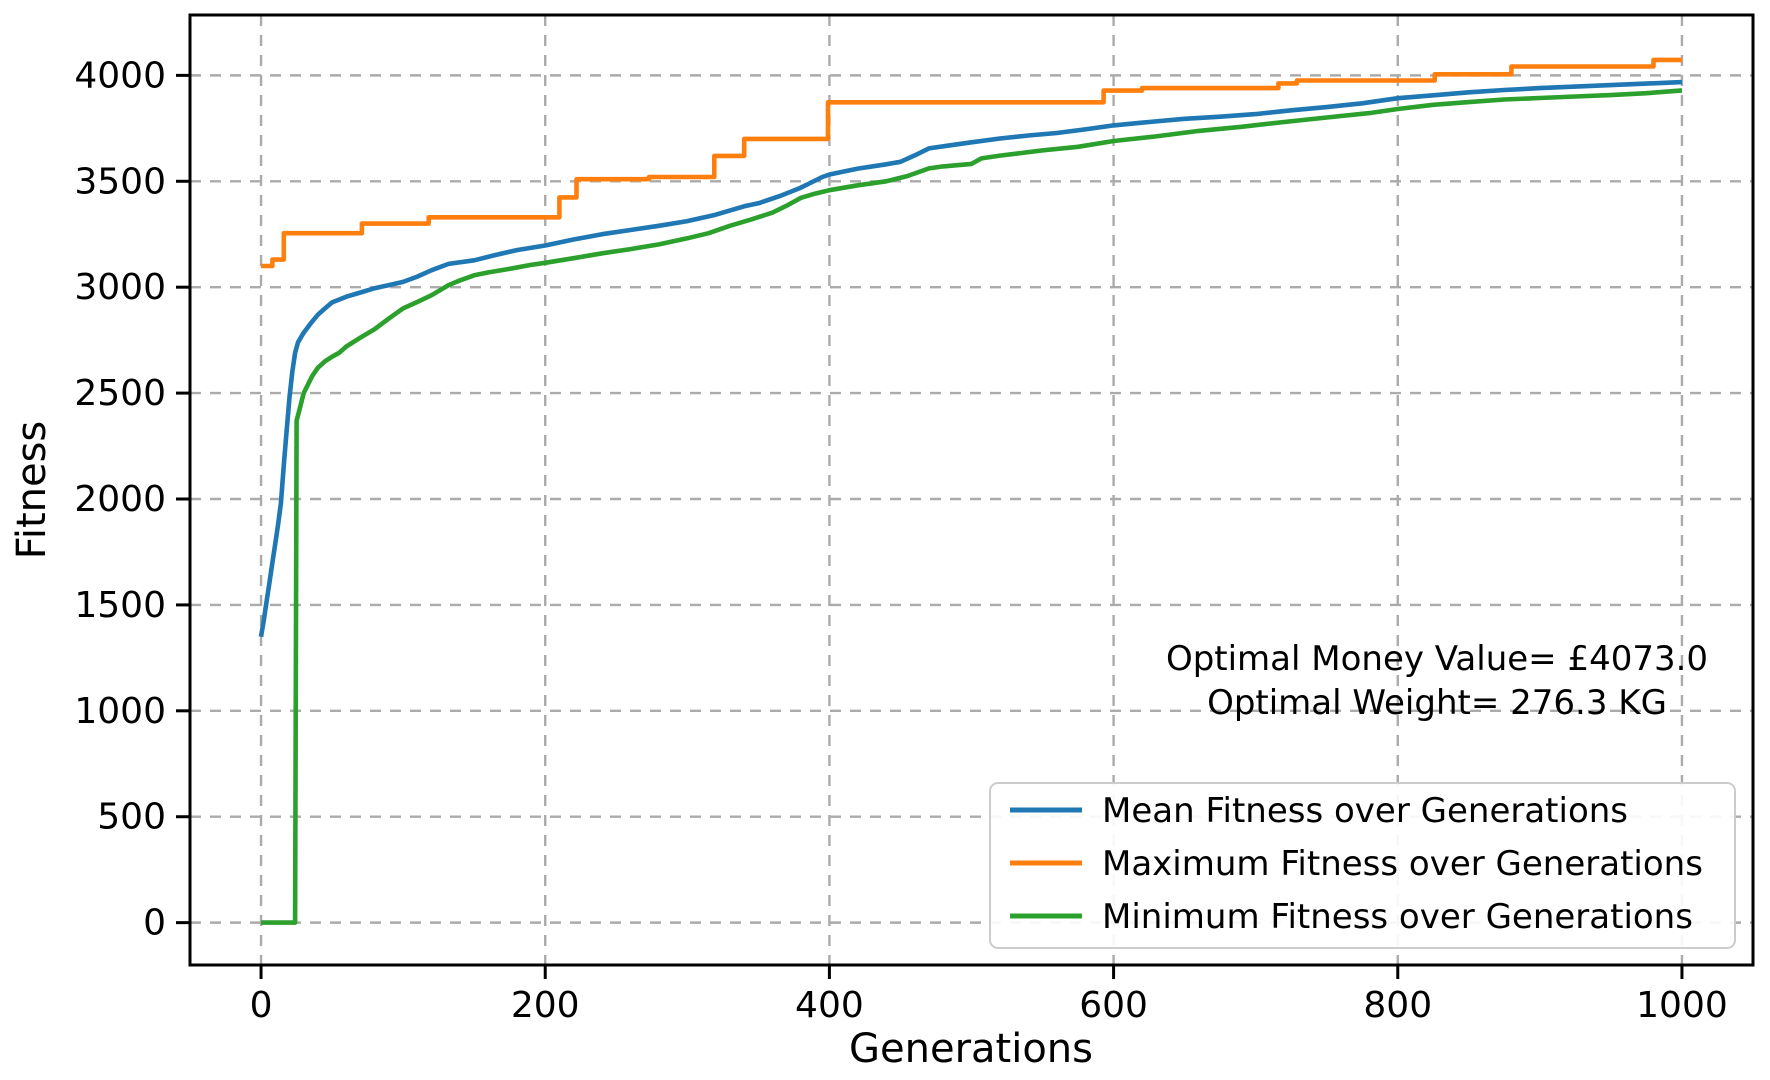 The height and width of the screenshot is (1080, 1770). I want to click on legend-label-mean: Mean Fitness over Generations, so click(1365, 811).